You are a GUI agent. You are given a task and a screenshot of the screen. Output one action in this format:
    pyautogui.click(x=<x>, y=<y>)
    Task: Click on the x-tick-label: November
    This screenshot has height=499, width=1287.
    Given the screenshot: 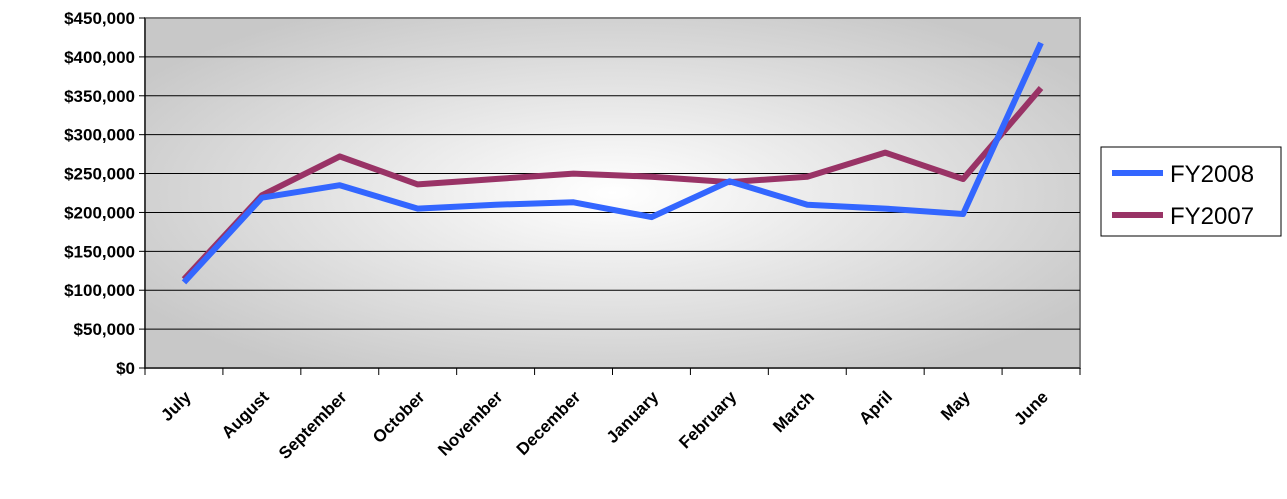 What is the action you would take?
    pyautogui.click(x=470, y=423)
    